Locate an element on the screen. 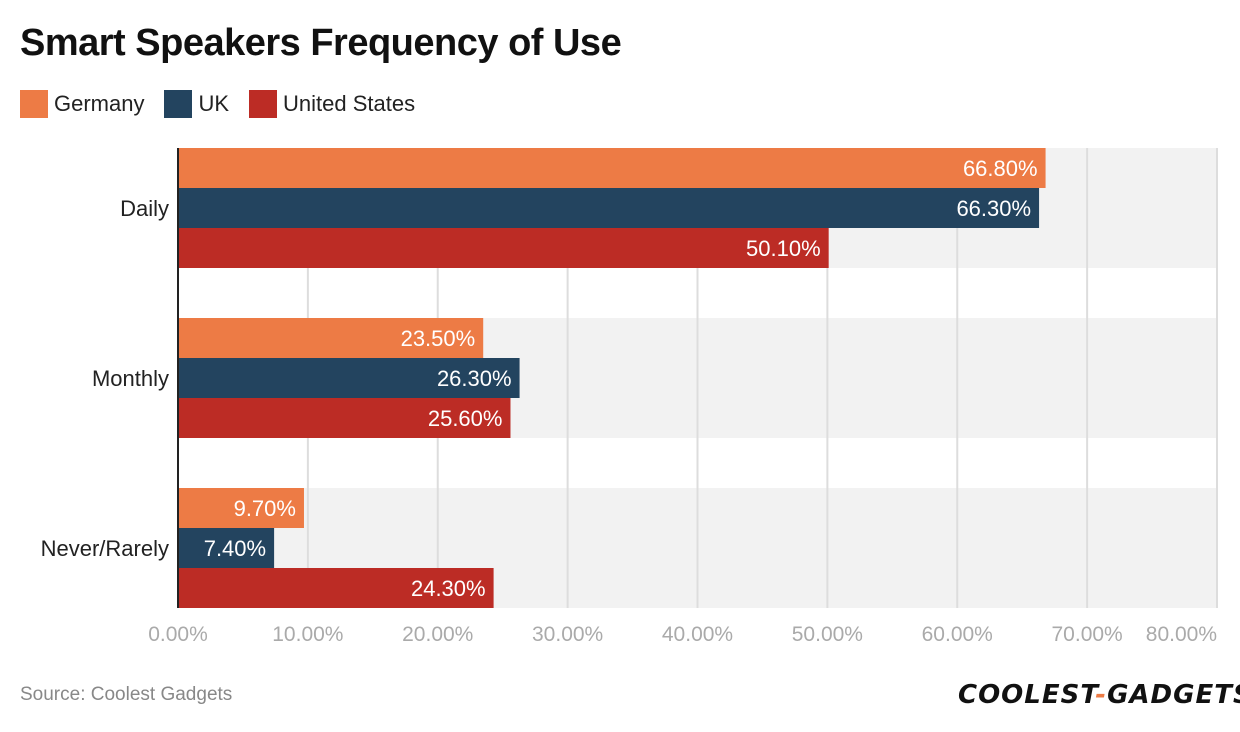 The image size is (1240, 732). bar-united-states-daily is located at coordinates (503, 248).